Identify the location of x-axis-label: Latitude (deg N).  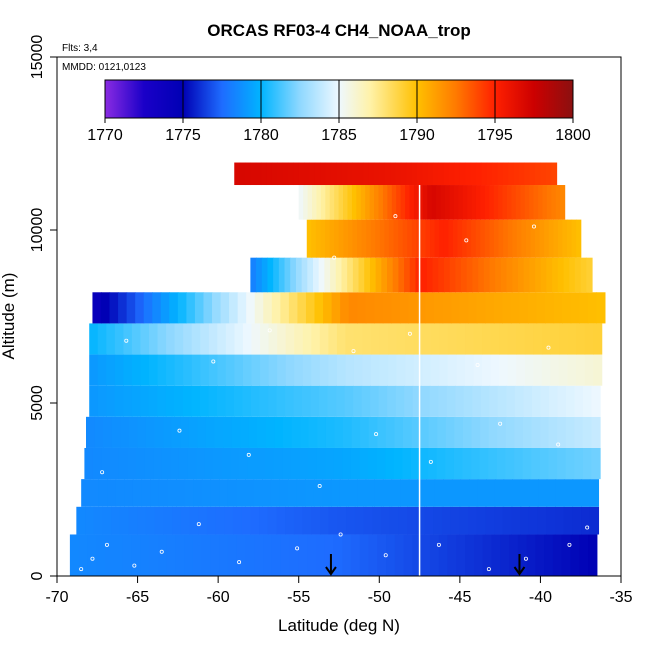
(339, 625).